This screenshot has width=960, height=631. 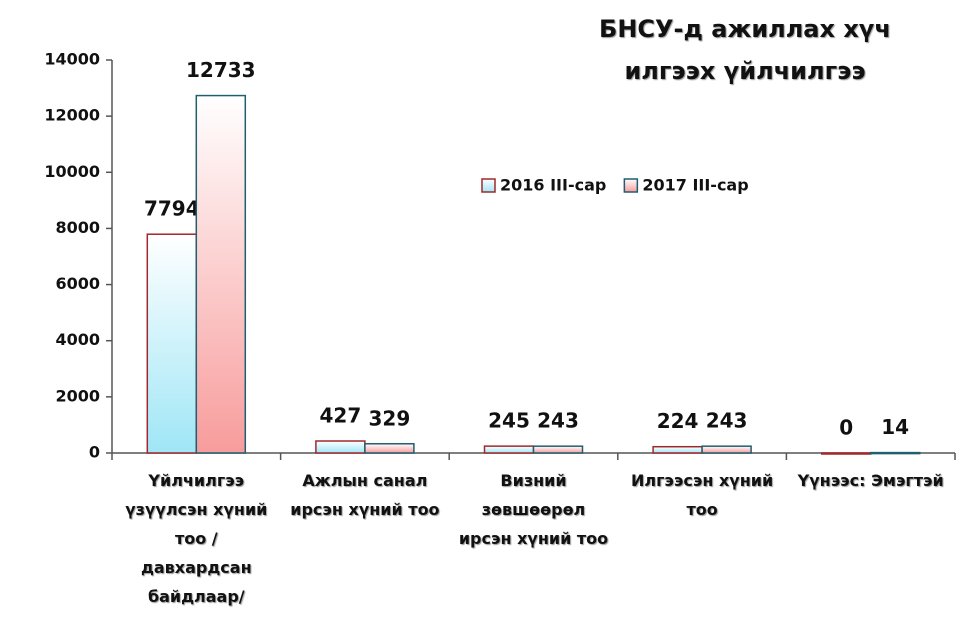 What do you see at coordinates (72, 171) in the screenshot?
I see `y-tick-label: 10000` at bounding box center [72, 171].